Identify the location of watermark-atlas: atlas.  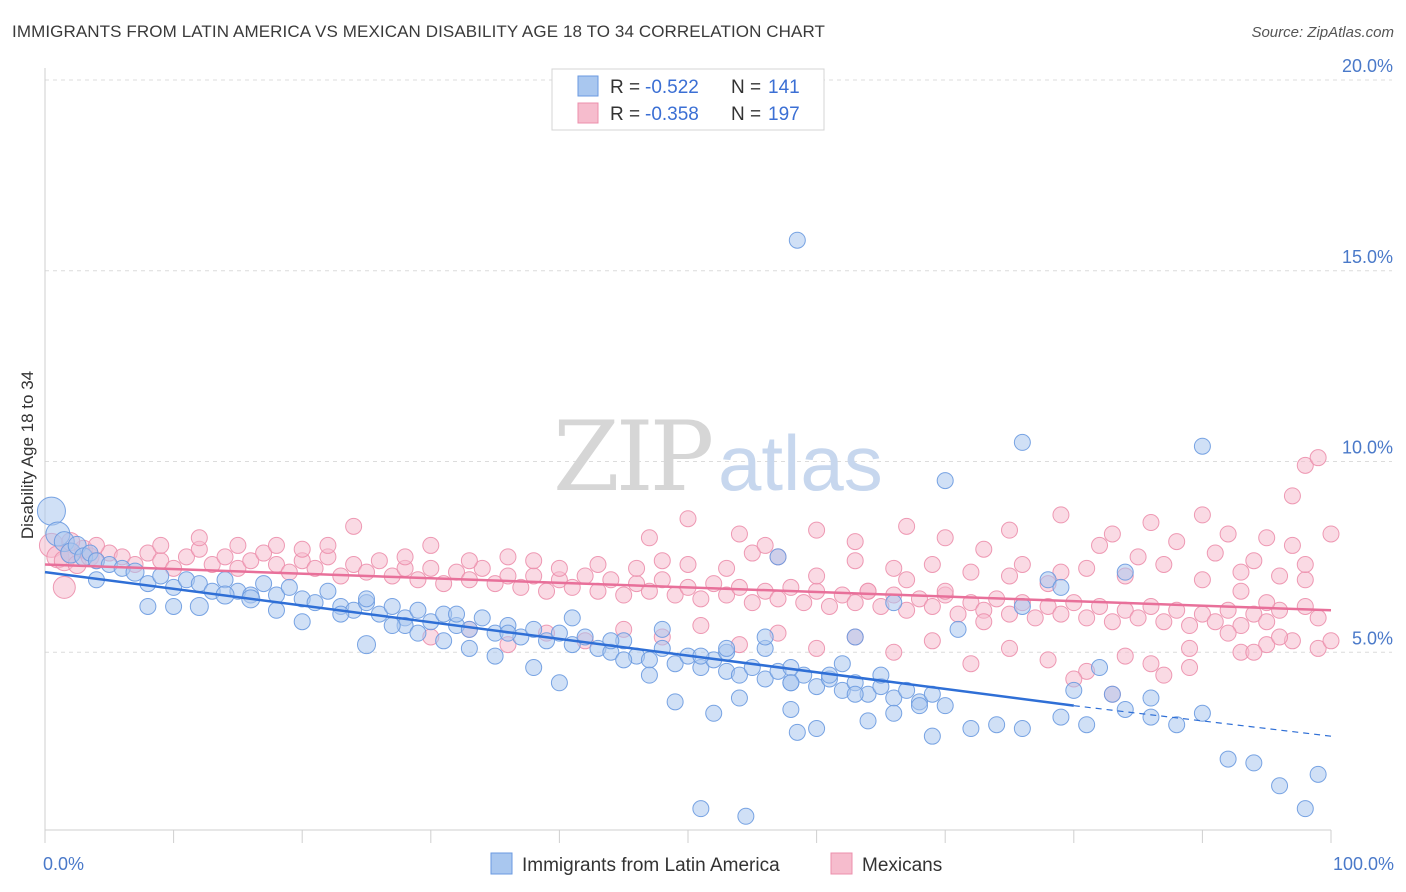
(800, 463).